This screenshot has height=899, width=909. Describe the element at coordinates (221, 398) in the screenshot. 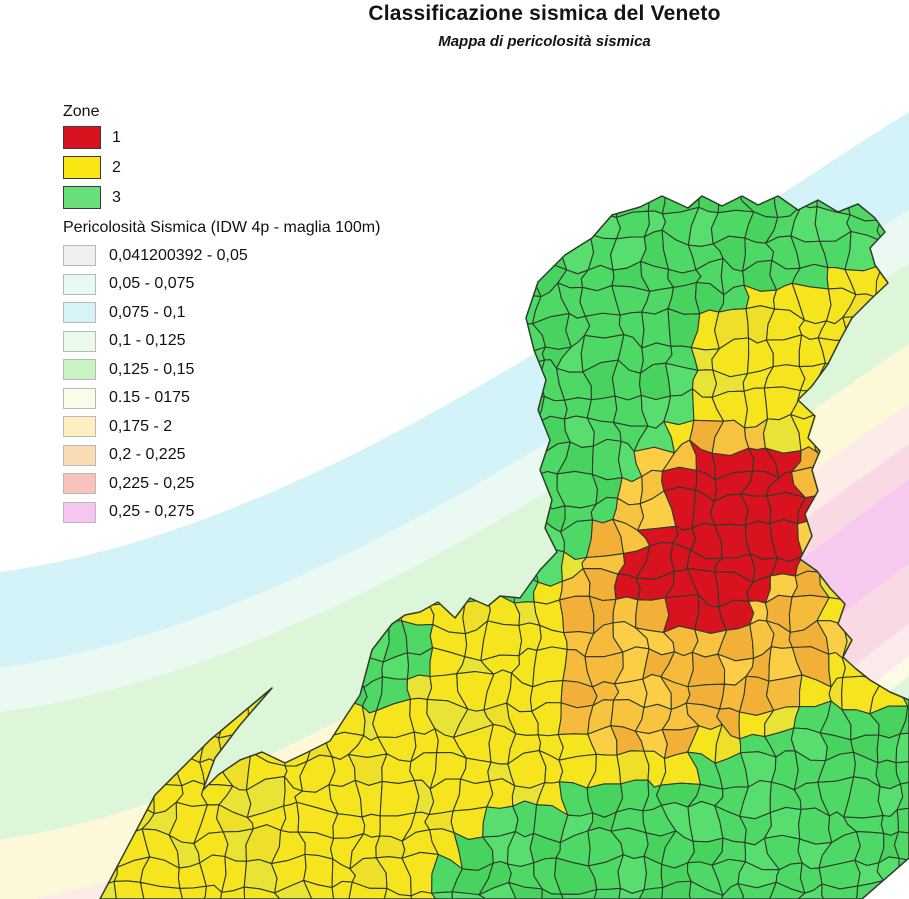

I see `legend-class-row: 0.15 - 0175` at that location.